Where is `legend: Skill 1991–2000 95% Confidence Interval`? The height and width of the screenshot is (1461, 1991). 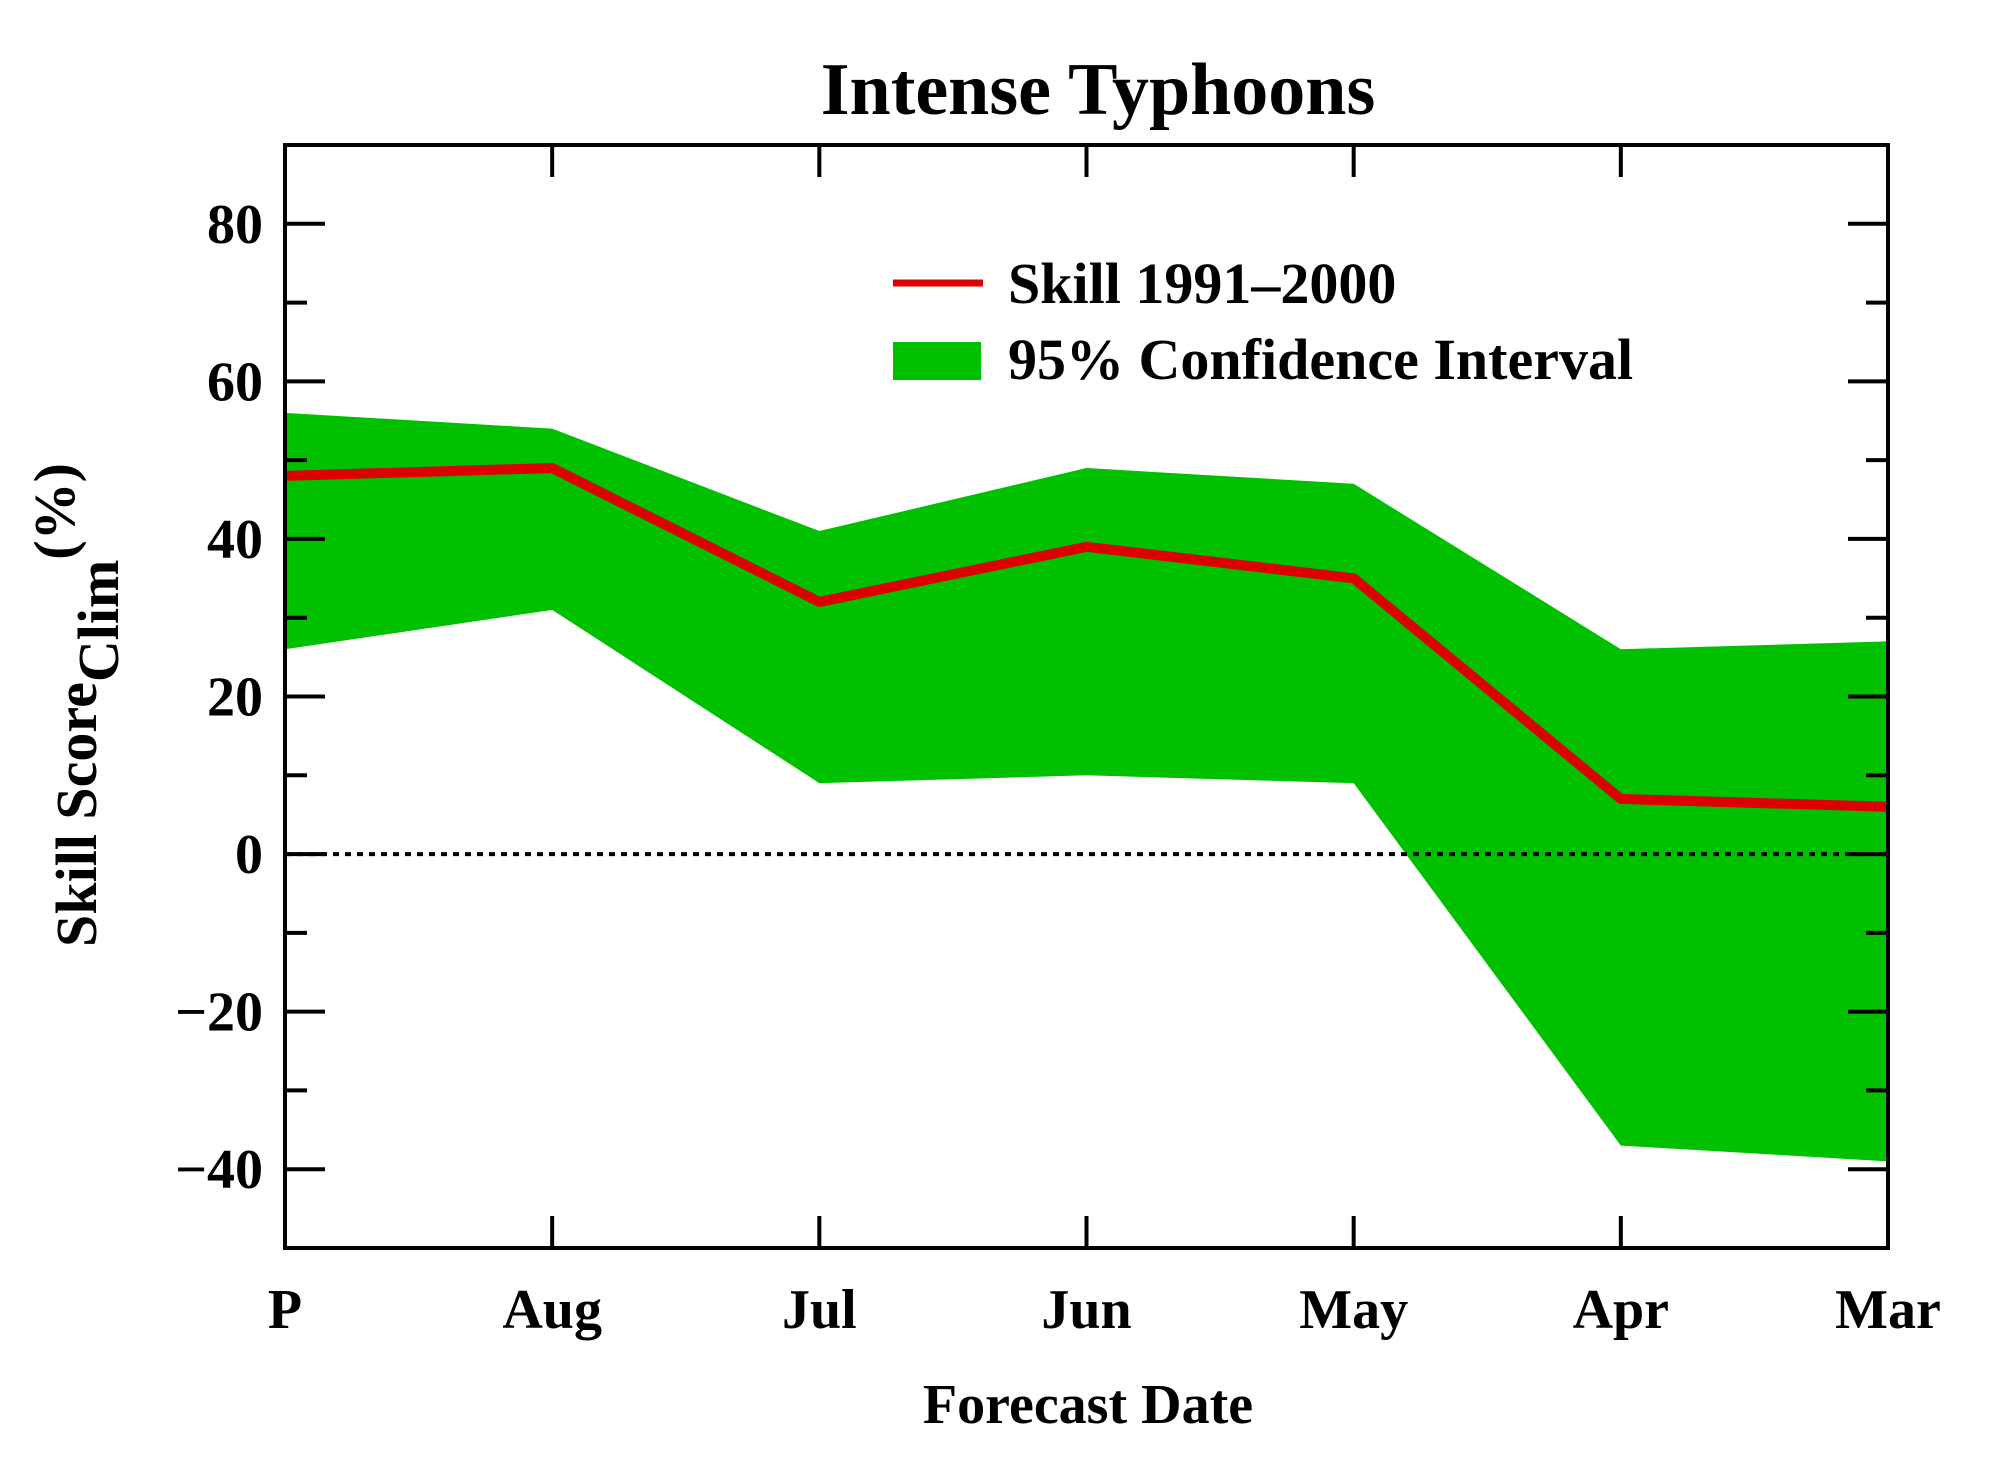 legend: Skill 1991–2000 95% Confidence Interval is located at coordinates (1263, 321).